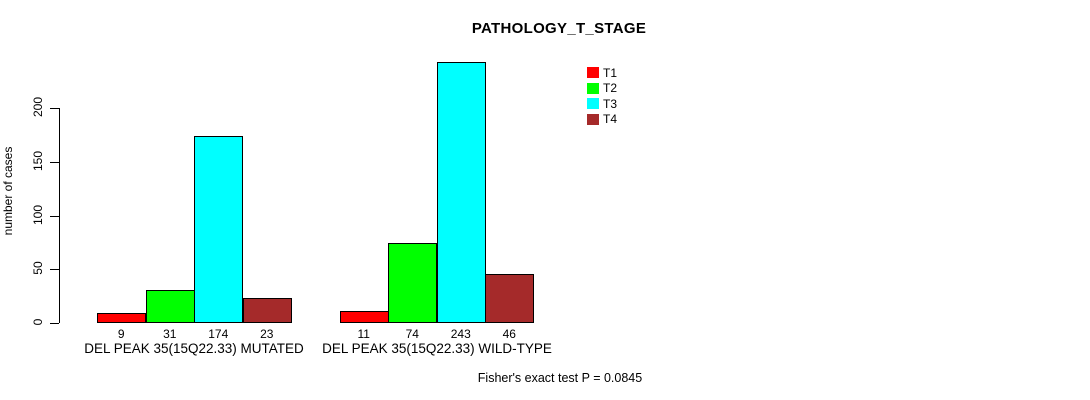  What do you see at coordinates (38, 214) in the screenshot?
I see `y-tick-label-100: 100` at bounding box center [38, 214].